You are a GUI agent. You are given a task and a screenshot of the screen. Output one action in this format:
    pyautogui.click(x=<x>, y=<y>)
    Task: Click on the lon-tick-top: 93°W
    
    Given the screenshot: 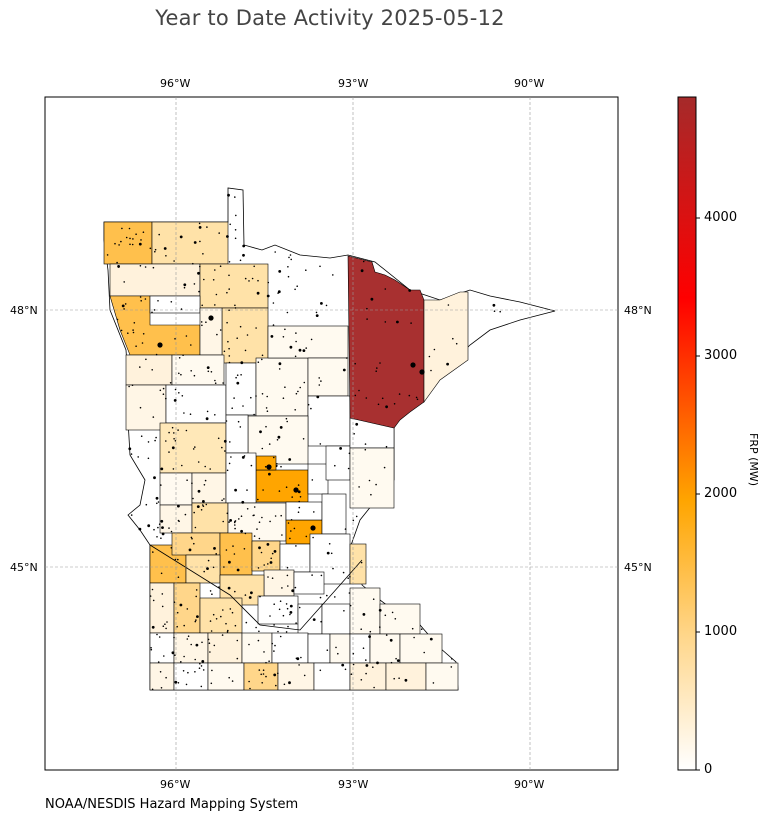 What is the action you would take?
    pyautogui.click(x=353, y=83)
    